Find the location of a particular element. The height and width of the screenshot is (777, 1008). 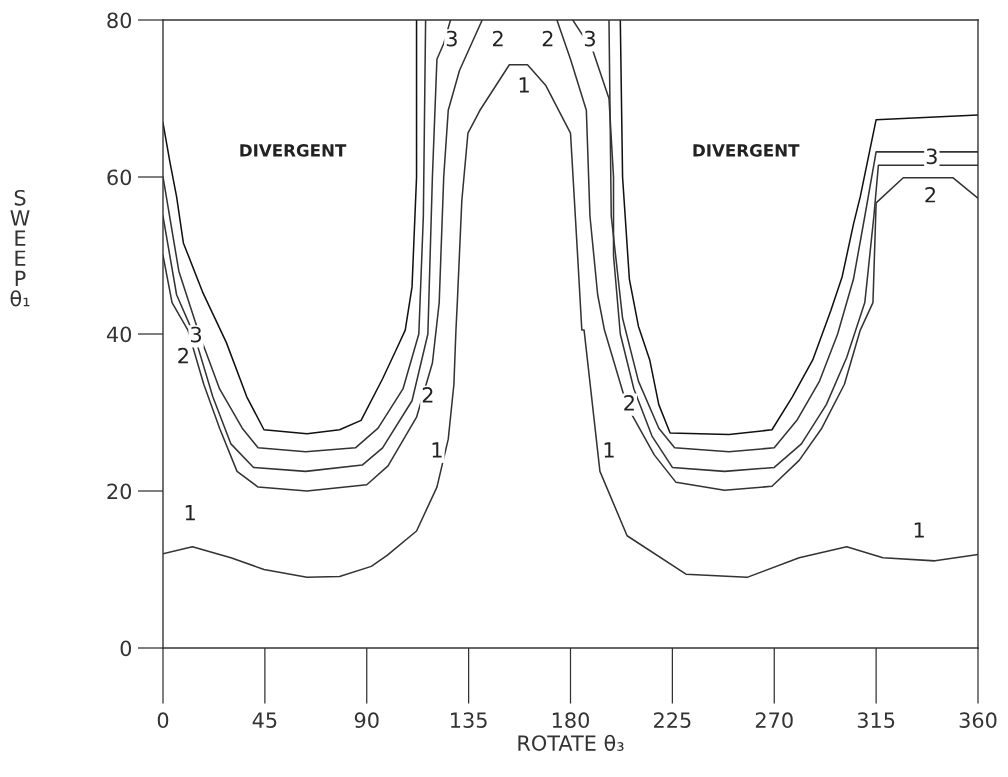

x-axis-title: ROTATE θ₃ is located at coordinates (571, 742).